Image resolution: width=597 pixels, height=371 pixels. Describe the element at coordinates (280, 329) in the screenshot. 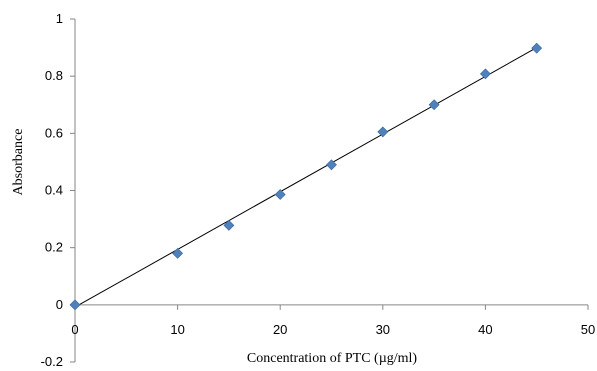

I see `x-tick-label: 20` at that location.